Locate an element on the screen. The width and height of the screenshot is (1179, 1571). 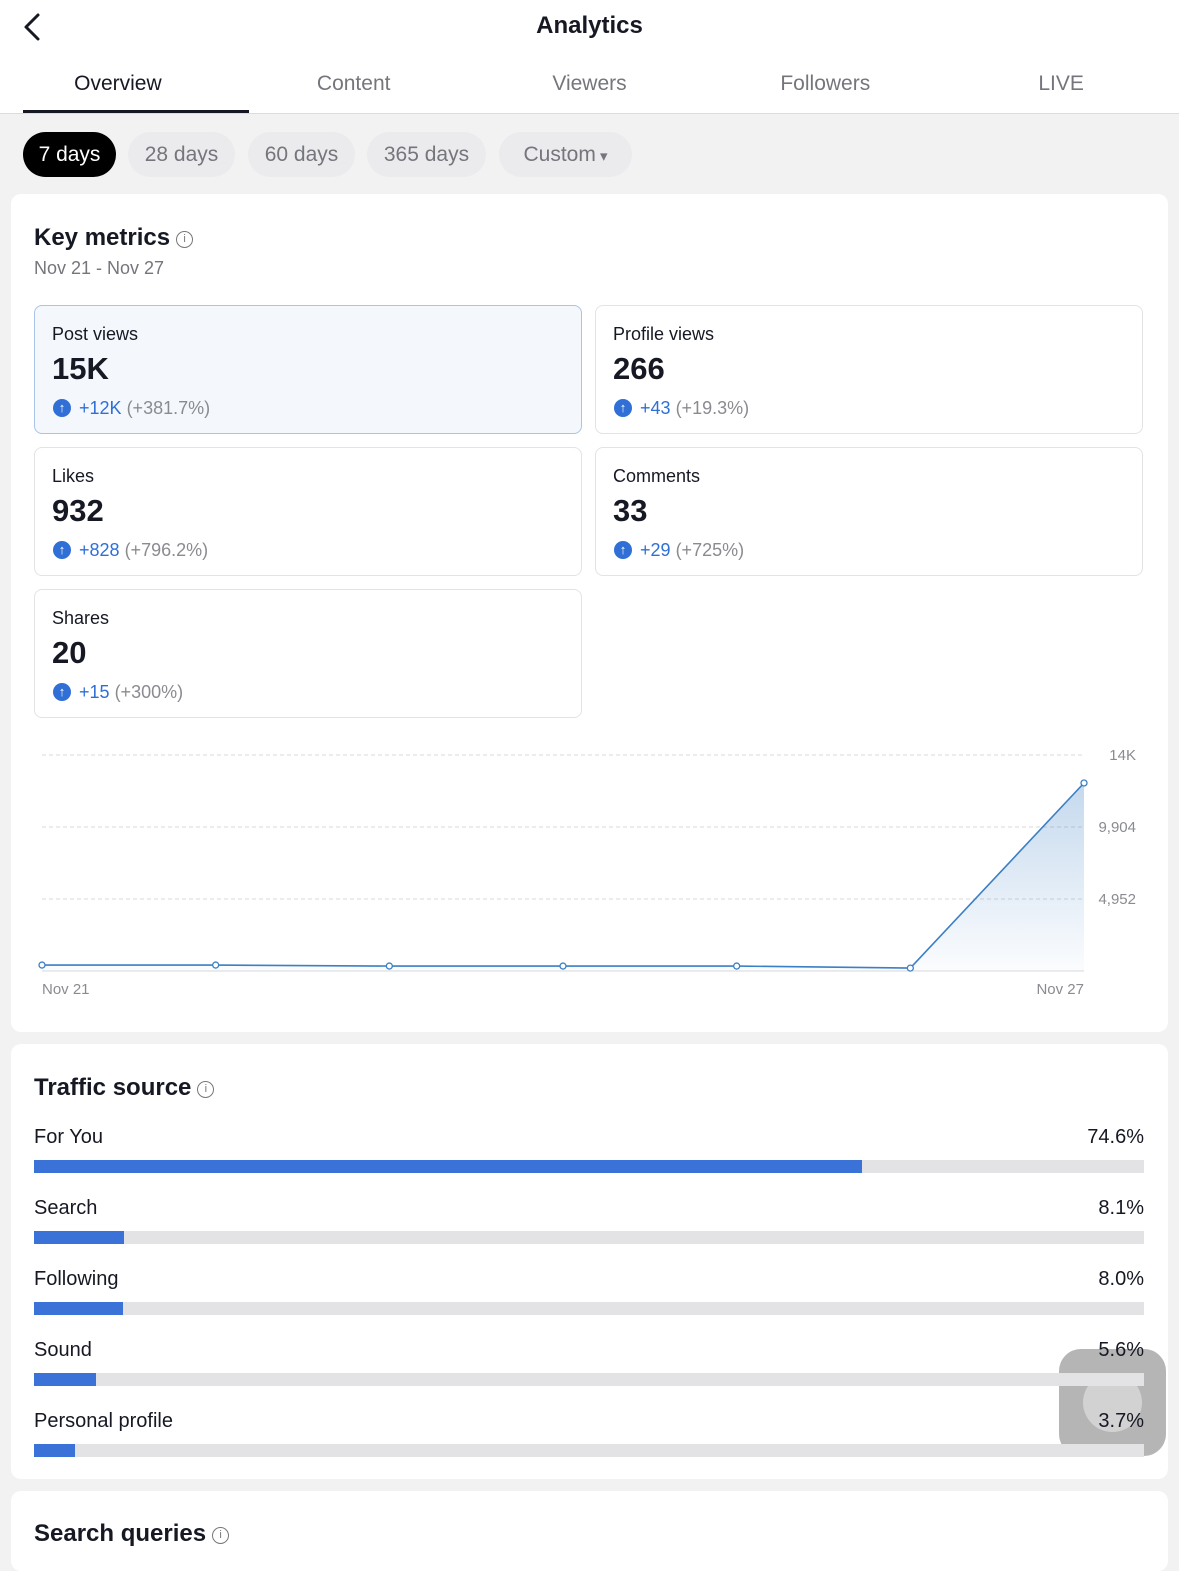
metric-change: +43 (+19.3%) is located at coordinates (694, 408).